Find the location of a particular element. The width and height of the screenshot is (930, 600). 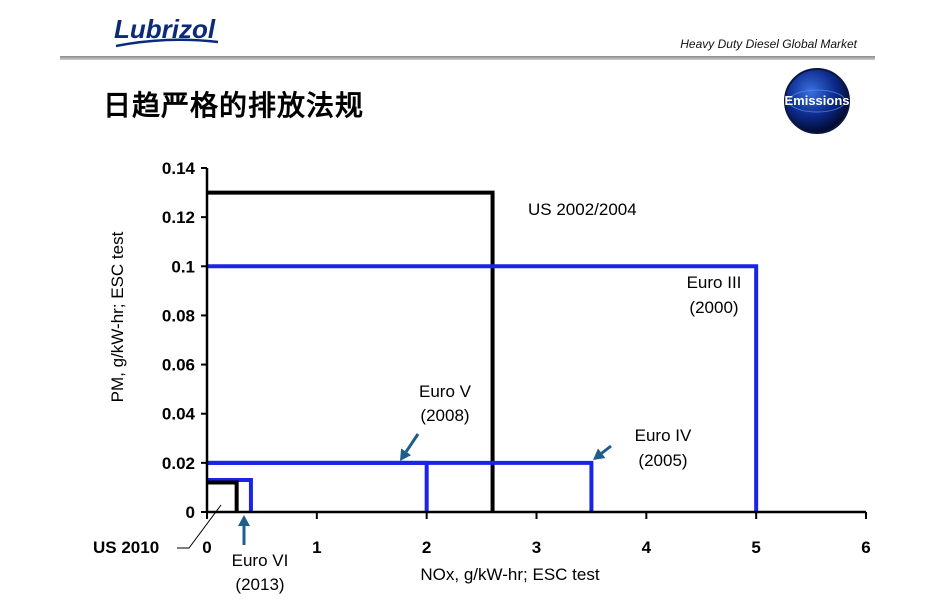

us2010-leader-line is located at coordinates (199, 526).